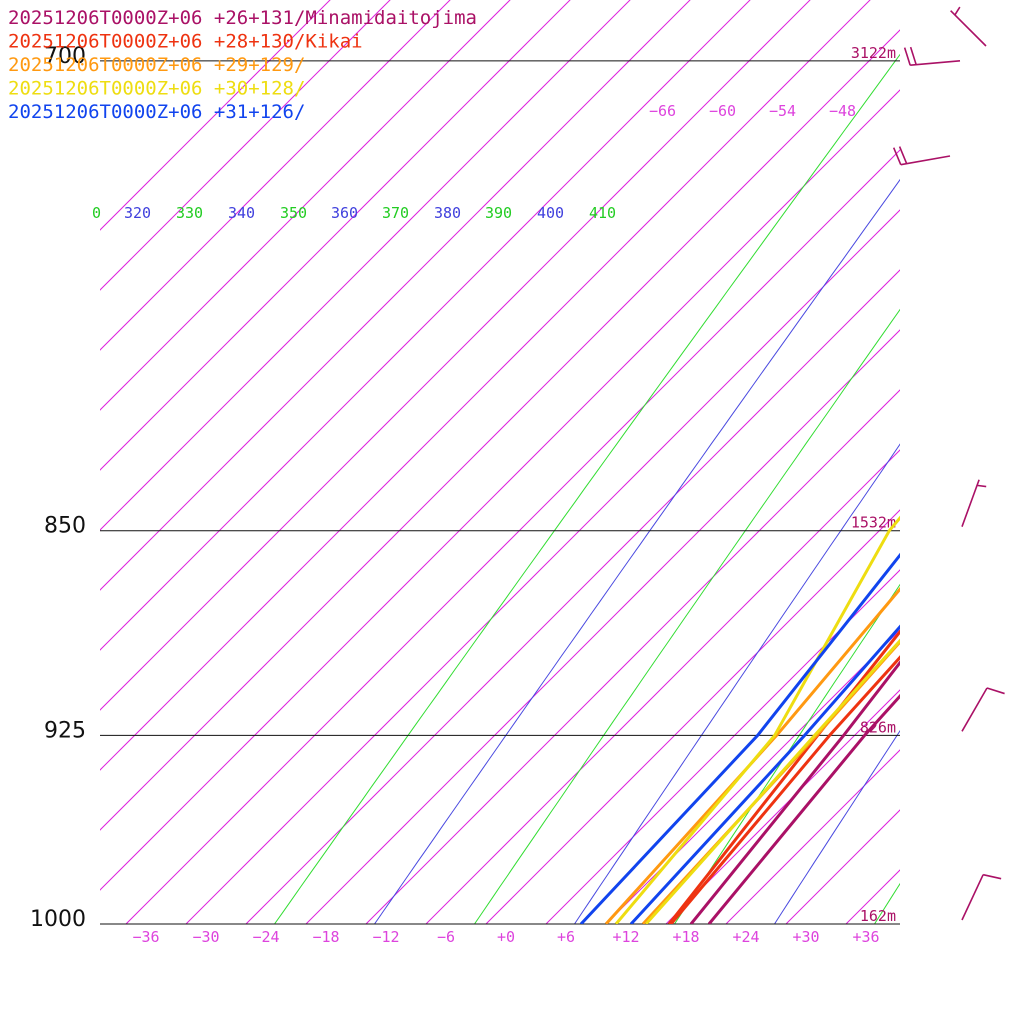  Describe the element at coordinates (96, 213) in the screenshot. I see `theta-label: 0` at that location.